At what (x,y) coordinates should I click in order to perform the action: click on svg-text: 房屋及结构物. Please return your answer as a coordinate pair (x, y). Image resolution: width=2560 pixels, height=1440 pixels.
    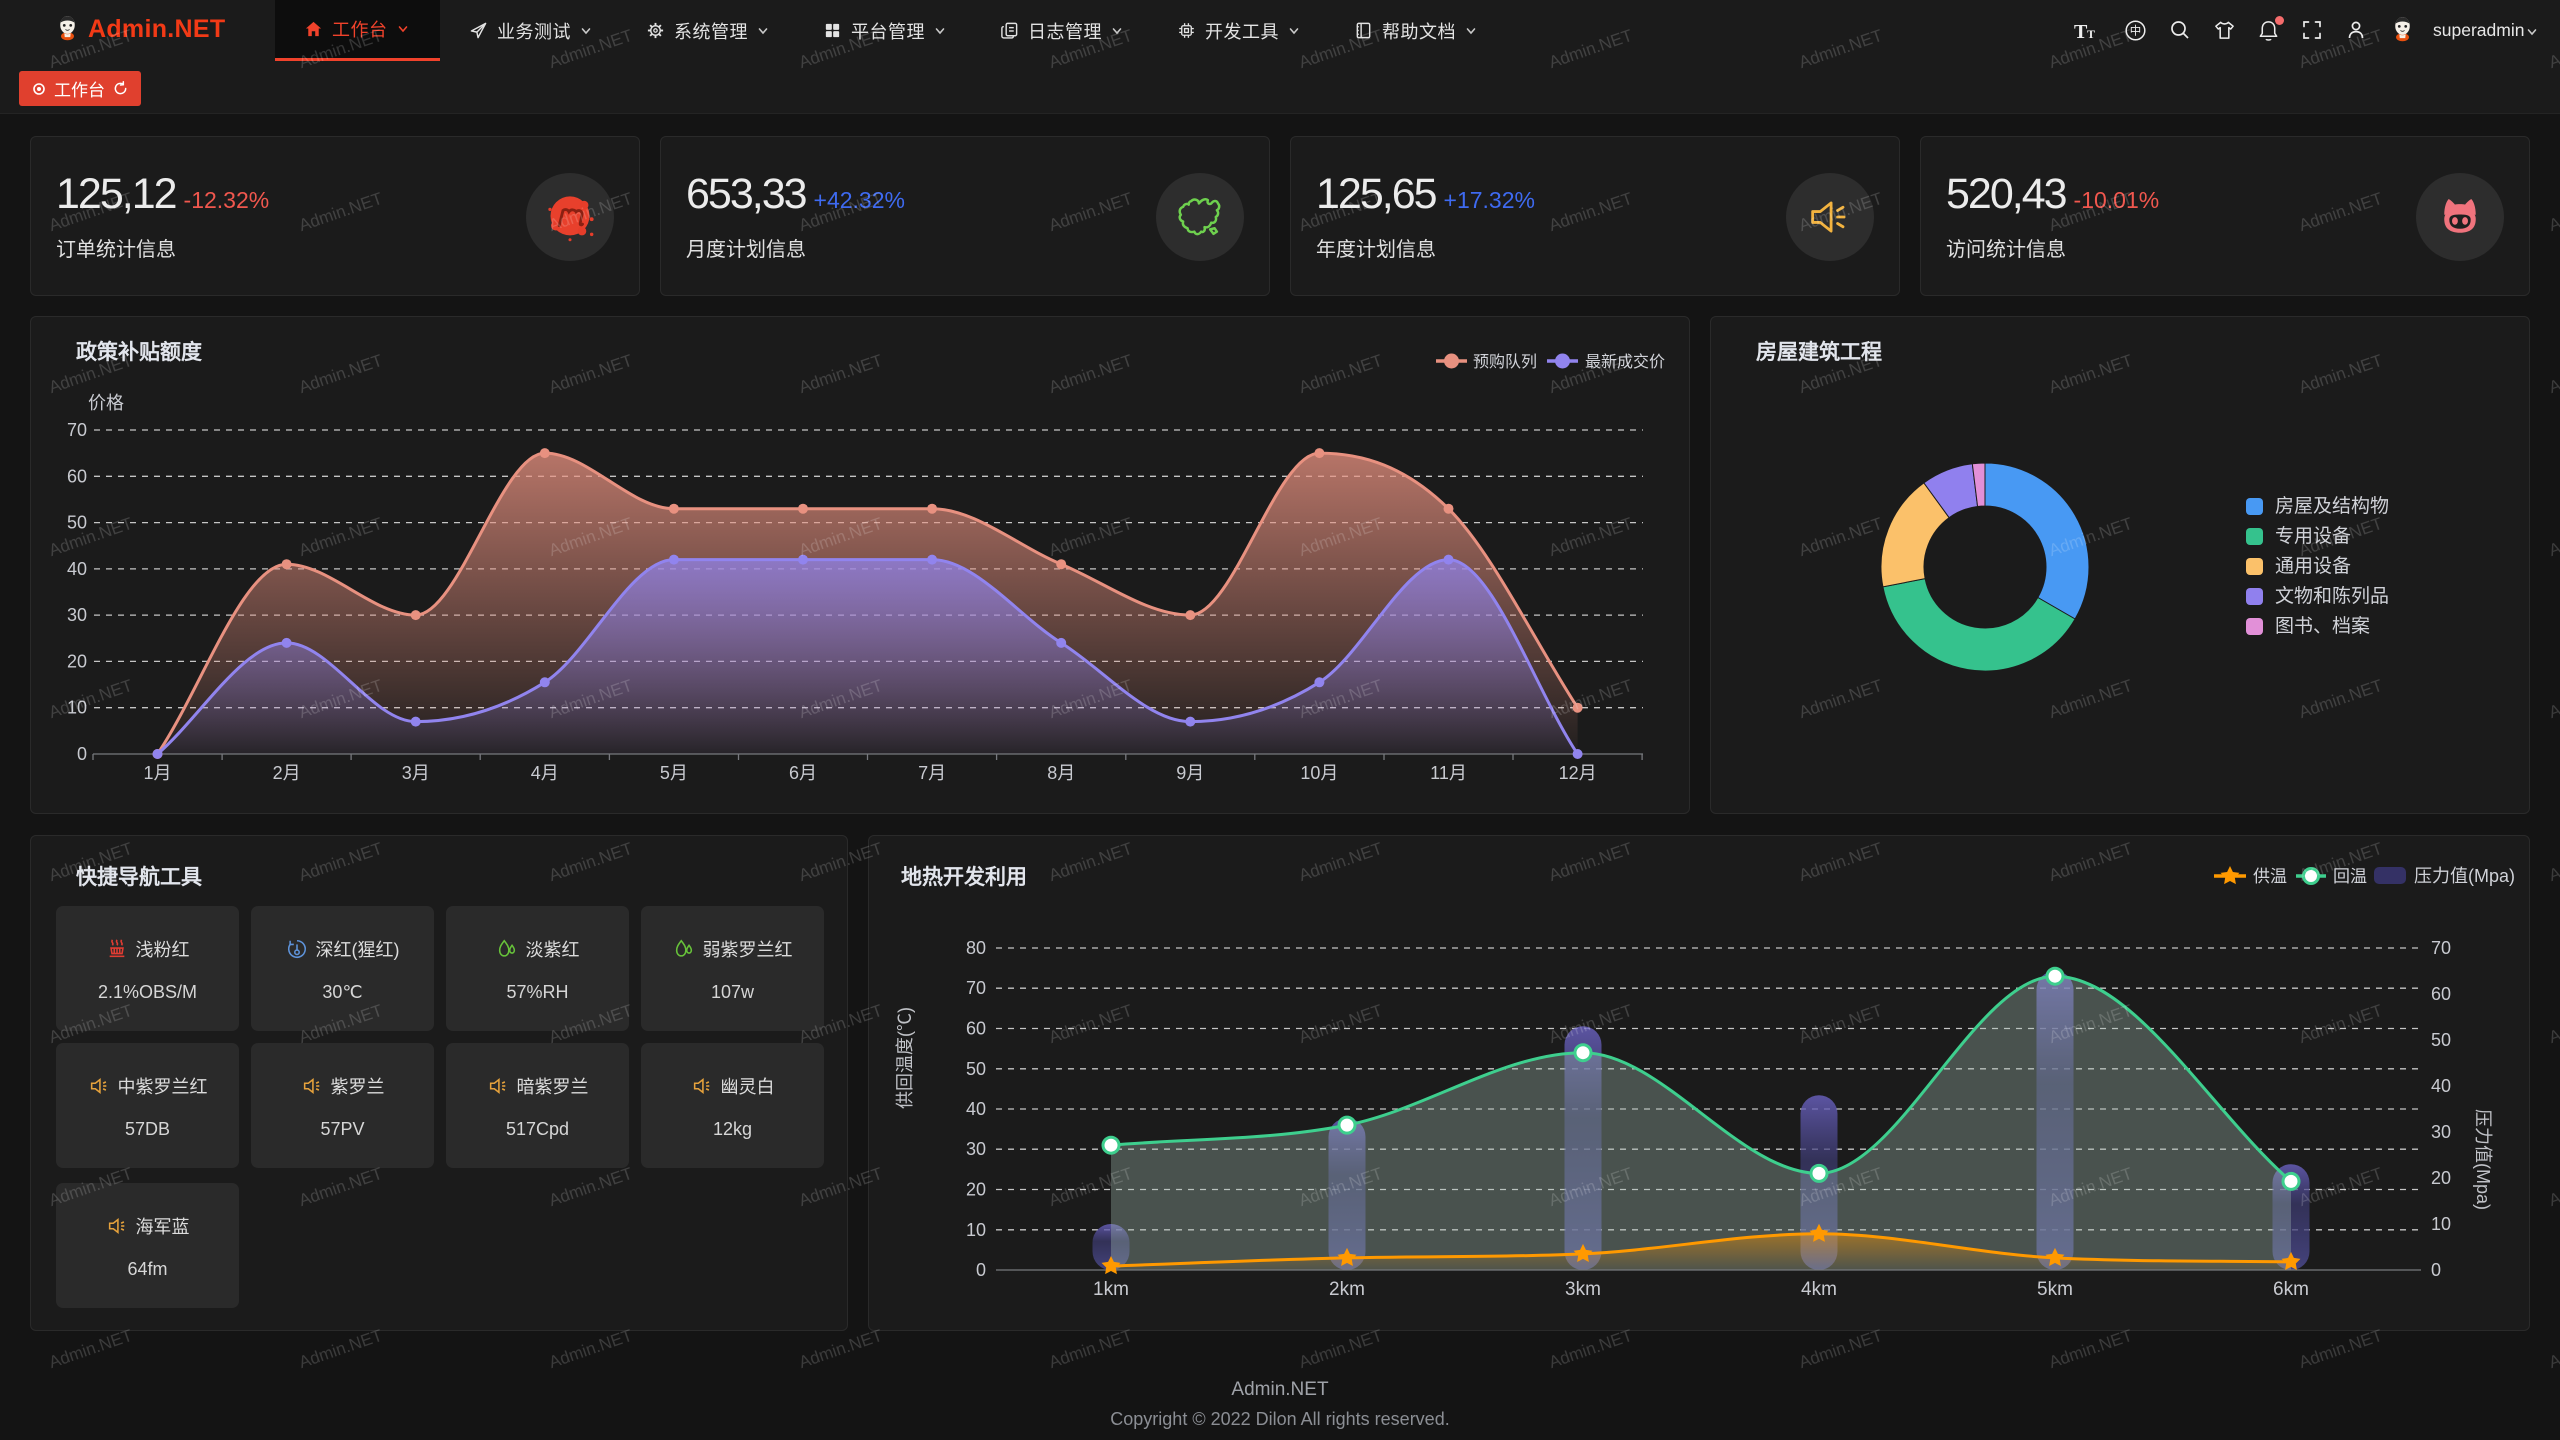
    Looking at the image, I should click on (2332, 506).